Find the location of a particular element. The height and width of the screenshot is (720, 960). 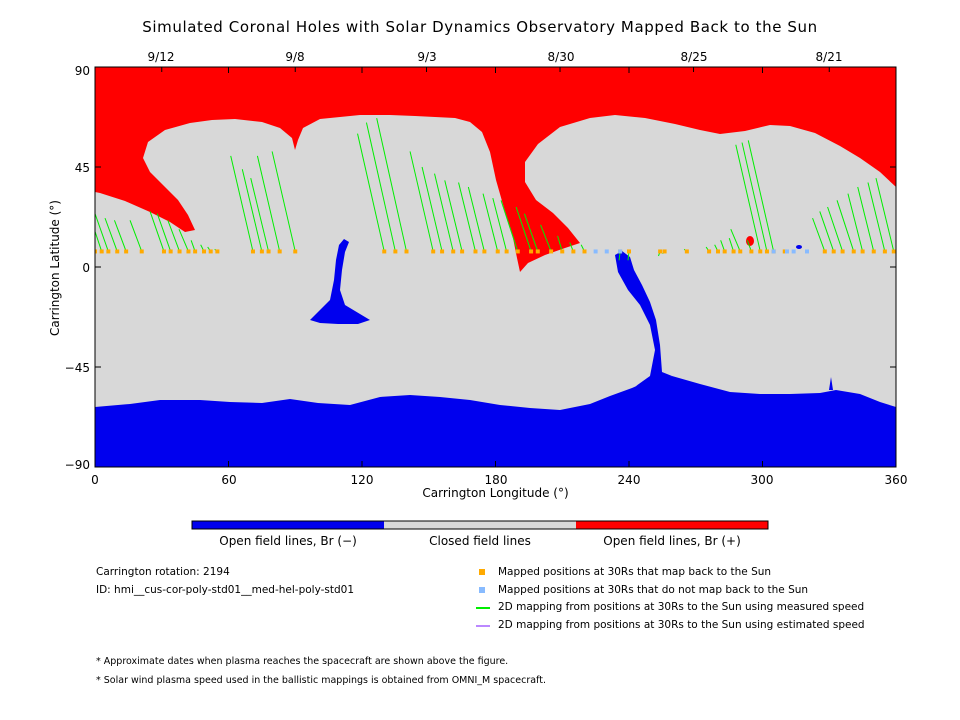

colorbar-label: Closed field lines is located at coordinates (480, 541).